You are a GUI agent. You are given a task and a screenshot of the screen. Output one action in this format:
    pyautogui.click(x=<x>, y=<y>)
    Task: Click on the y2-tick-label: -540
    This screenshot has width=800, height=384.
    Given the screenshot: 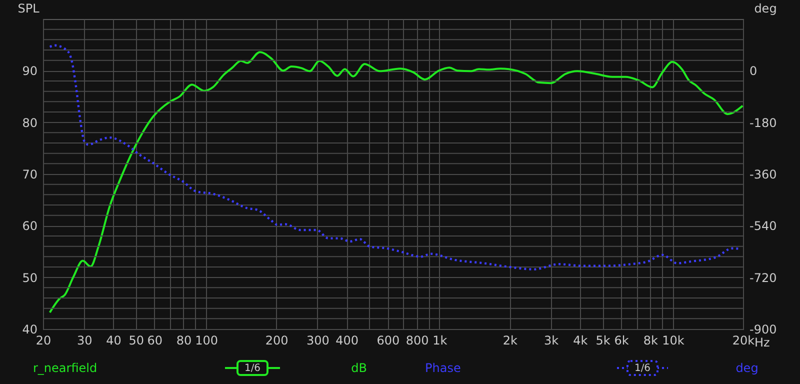 What is the action you would take?
    pyautogui.click(x=763, y=226)
    